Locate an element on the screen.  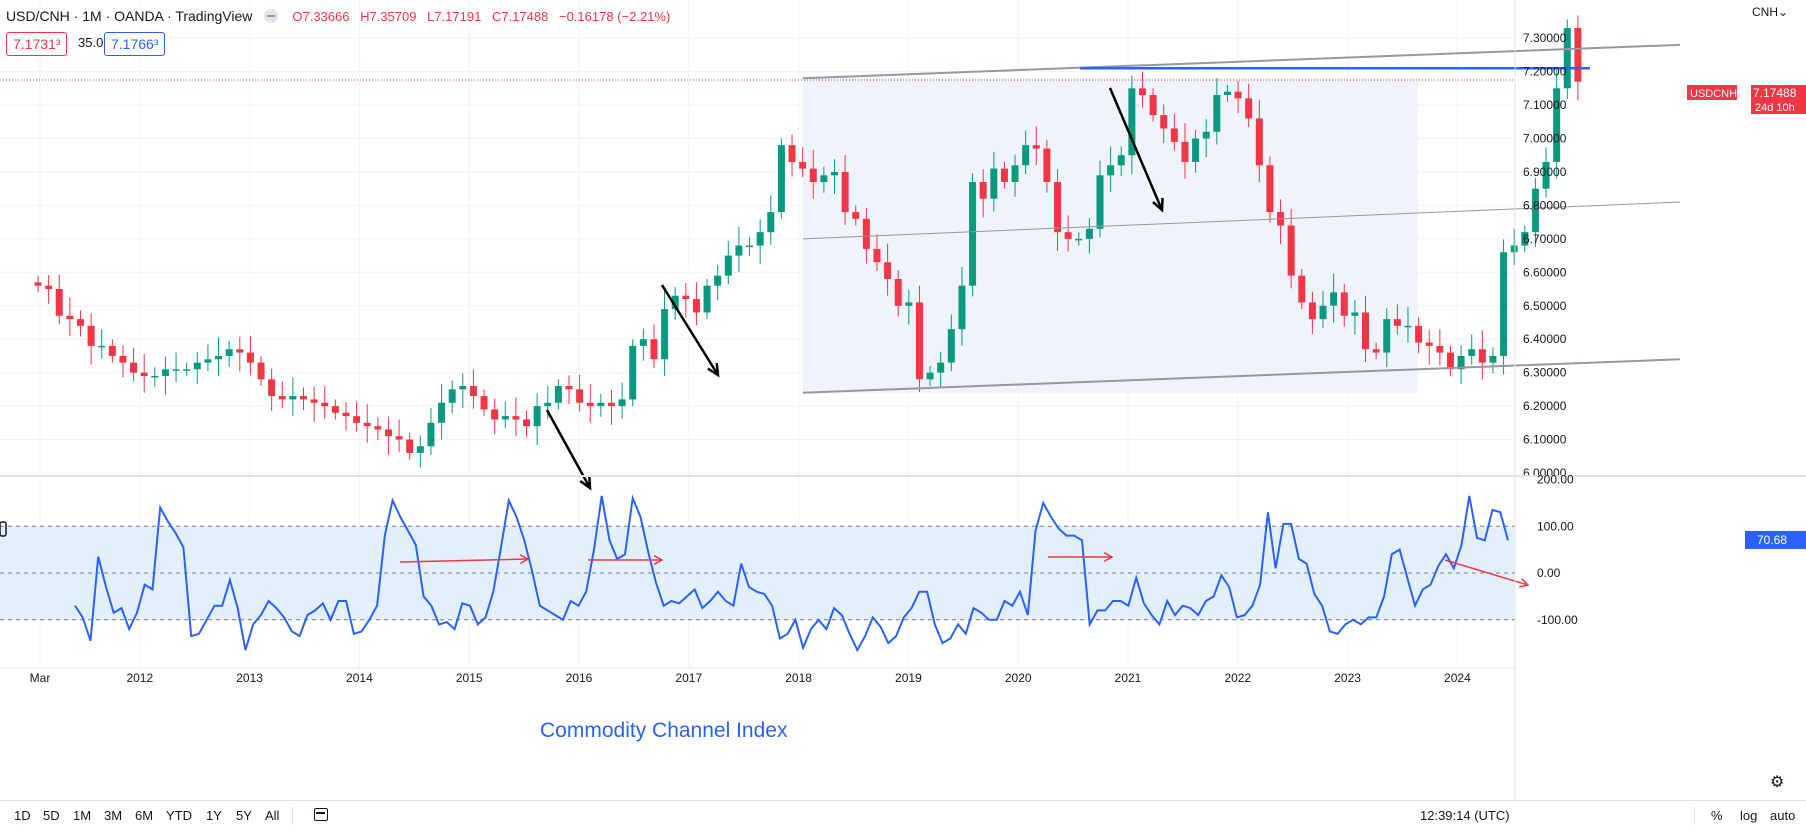
timeframe-6m: 6M is located at coordinates (144, 815).